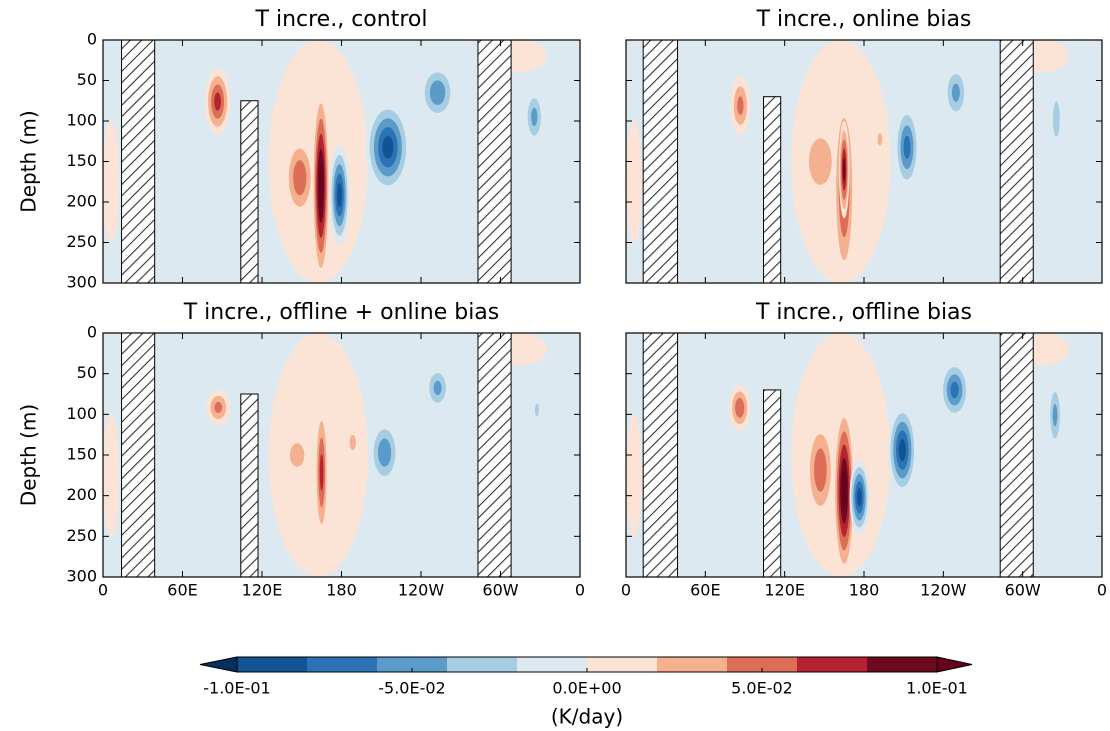 This screenshot has height=731, width=1110. I want to click on colorbar-tick-label: 5.0E-02, so click(762, 688).